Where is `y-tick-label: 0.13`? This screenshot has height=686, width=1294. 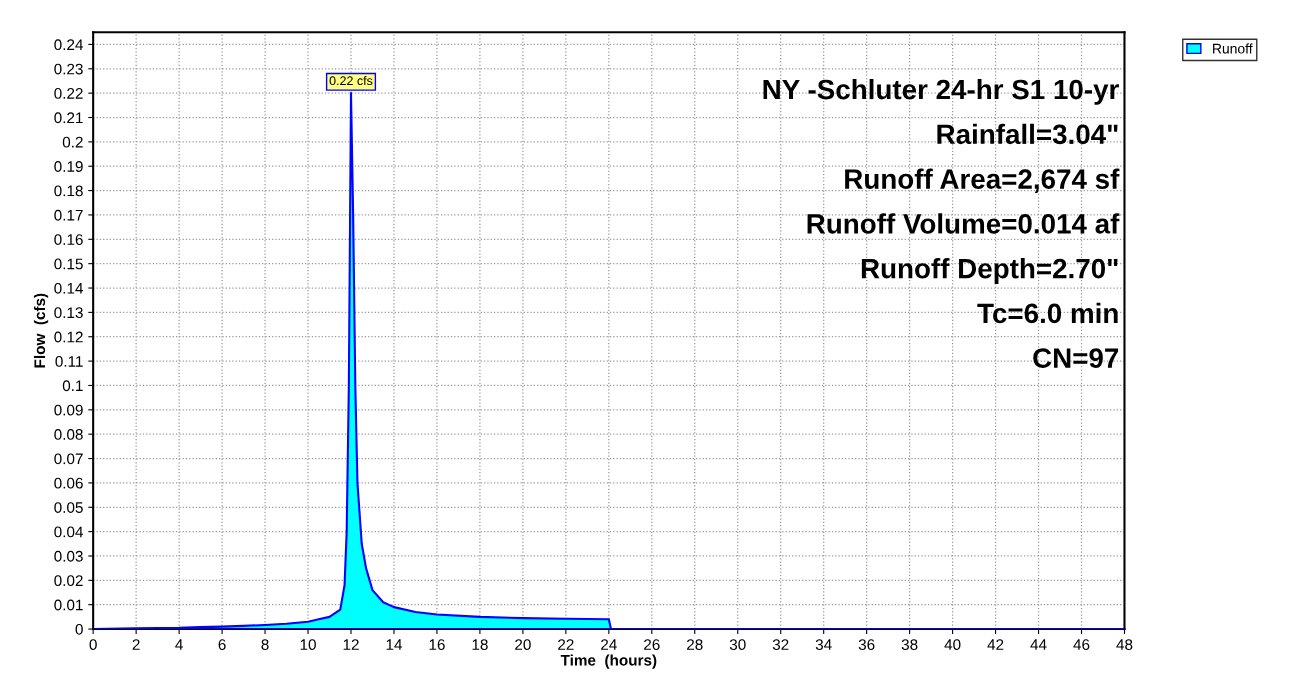 y-tick-label: 0.13 is located at coordinates (68, 313).